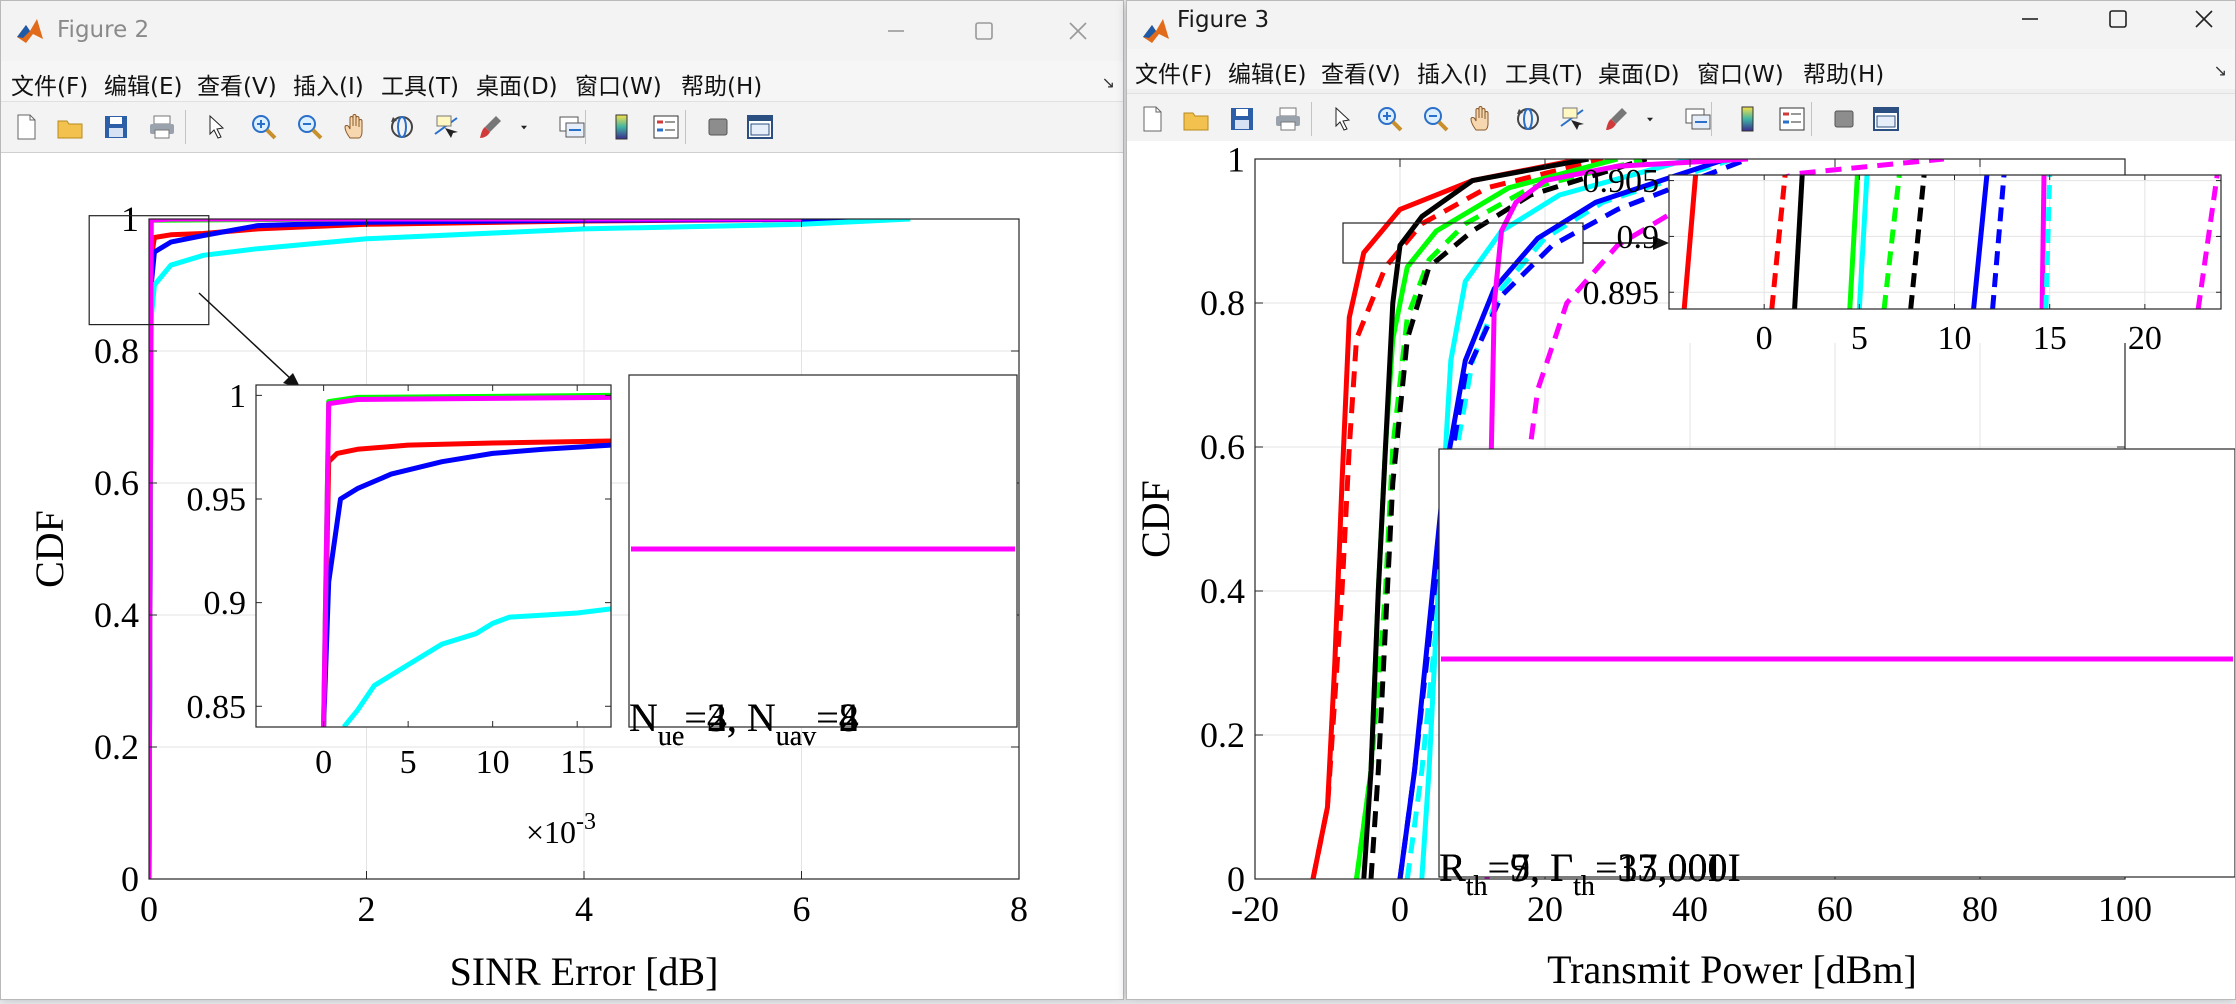 This screenshot has height=1004, width=2236. What do you see at coordinates (562, 31) in the screenshot?
I see `figure2-titlebar: Figure 2` at bounding box center [562, 31].